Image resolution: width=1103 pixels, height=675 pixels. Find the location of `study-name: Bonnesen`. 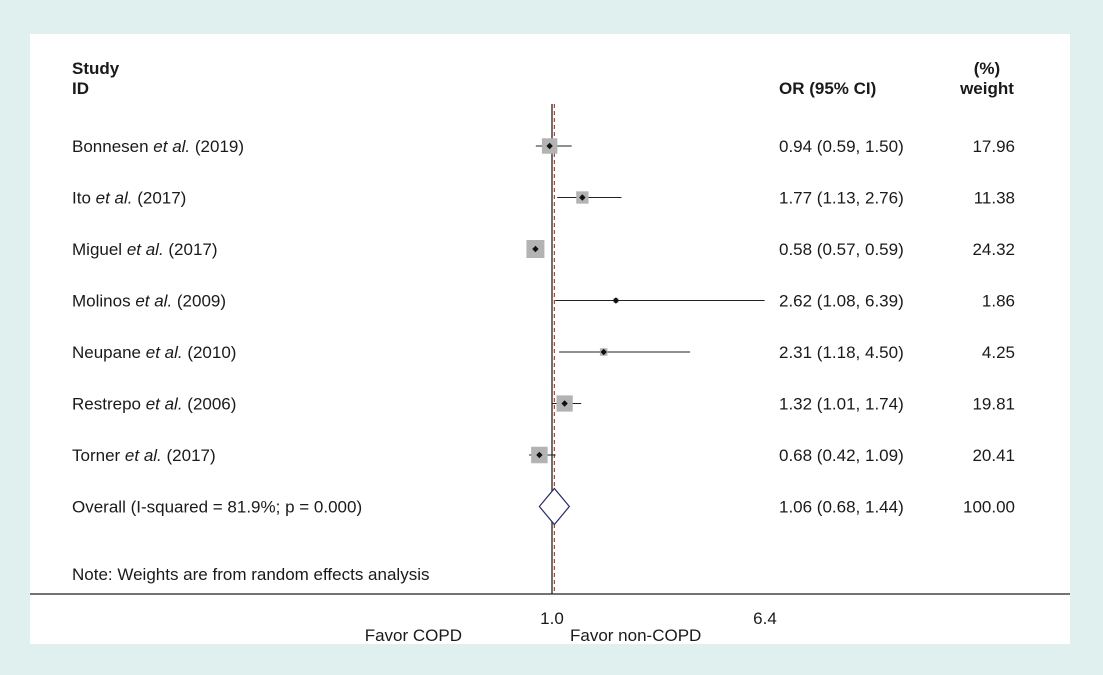

study-name: Bonnesen is located at coordinates (112, 146).